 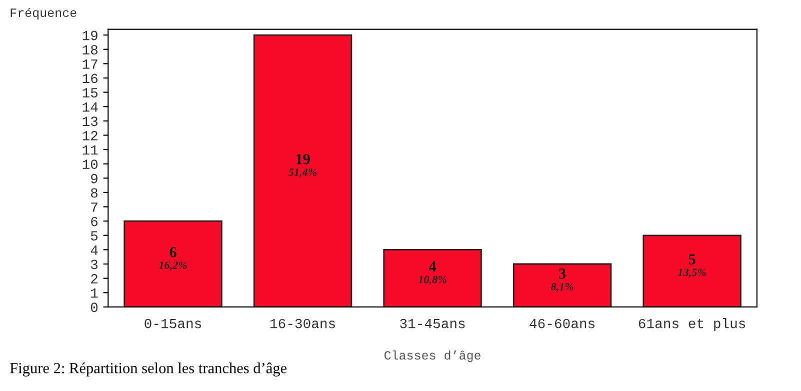 What do you see at coordinates (90, 64) in the screenshot?
I see `y-tick-label: 17` at bounding box center [90, 64].